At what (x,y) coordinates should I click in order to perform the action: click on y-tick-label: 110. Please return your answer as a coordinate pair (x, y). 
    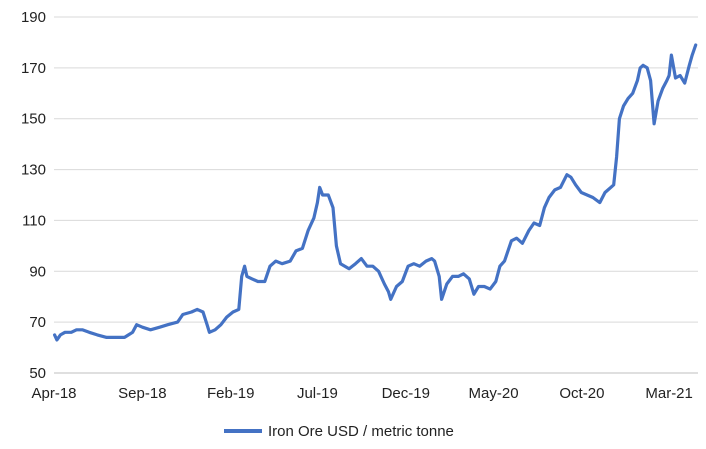
    Looking at the image, I should click on (34, 220).